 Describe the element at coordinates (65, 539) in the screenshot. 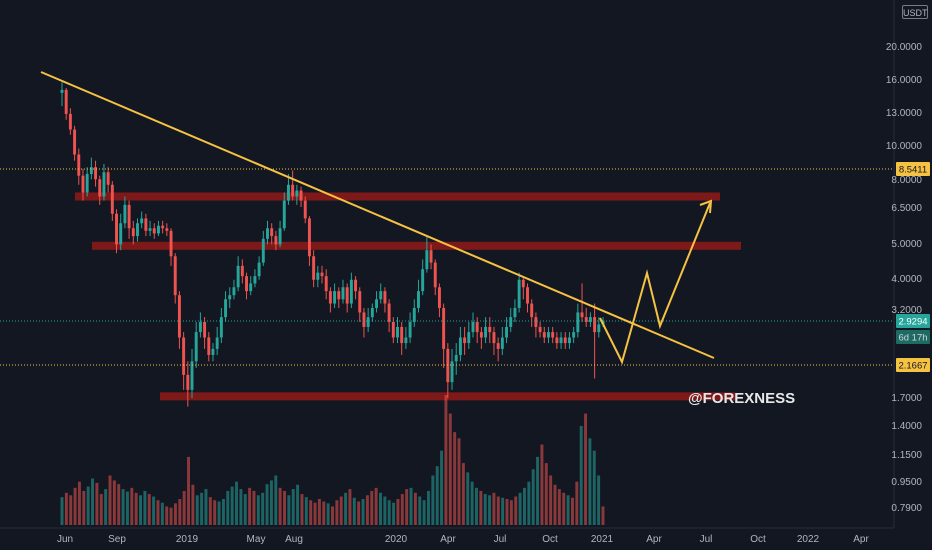

I see `time-tick-label: Jun` at that location.